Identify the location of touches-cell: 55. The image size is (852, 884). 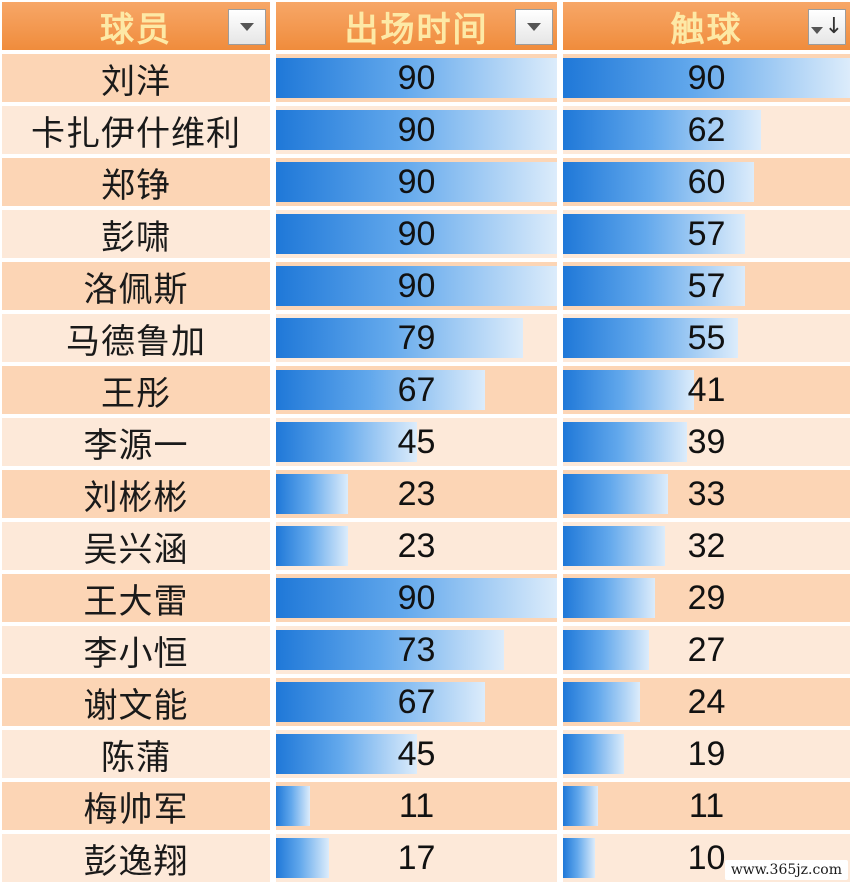
(706, 338).